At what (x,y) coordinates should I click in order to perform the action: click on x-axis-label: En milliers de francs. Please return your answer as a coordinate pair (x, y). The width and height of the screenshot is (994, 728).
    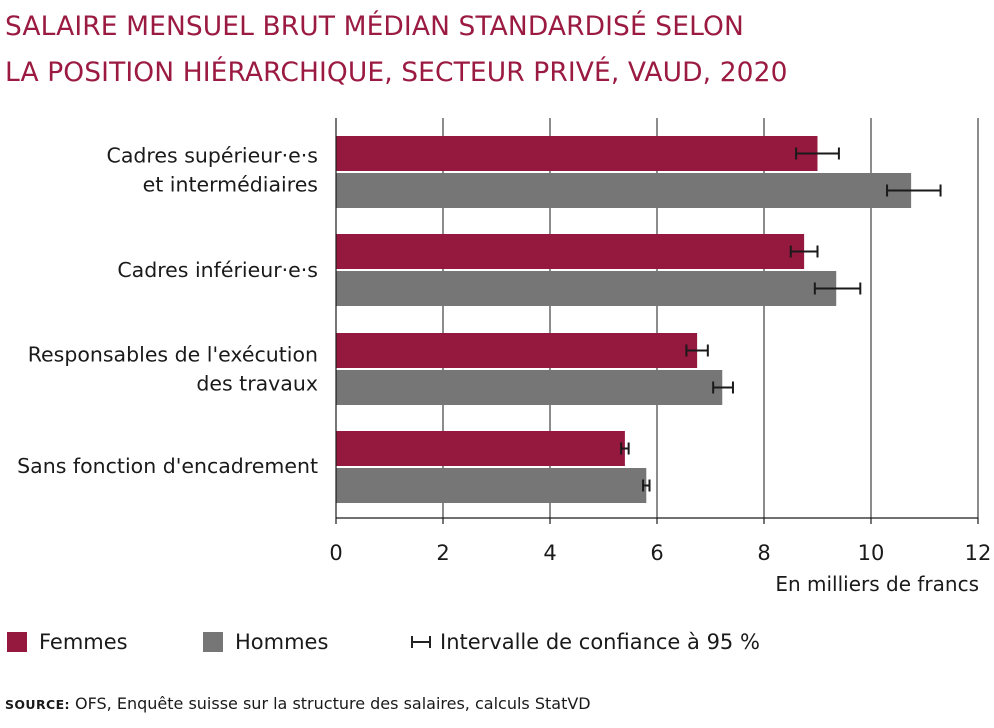
    Looking at the image, I should click on (877, 584).